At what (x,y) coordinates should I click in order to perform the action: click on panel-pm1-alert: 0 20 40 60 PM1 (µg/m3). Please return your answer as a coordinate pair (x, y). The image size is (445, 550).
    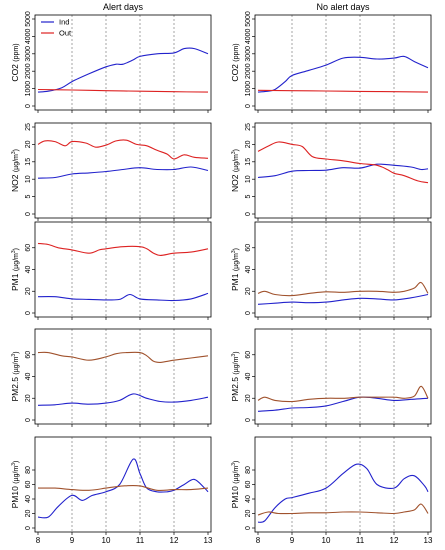
    Looking at the image, I should click on (111, 270).